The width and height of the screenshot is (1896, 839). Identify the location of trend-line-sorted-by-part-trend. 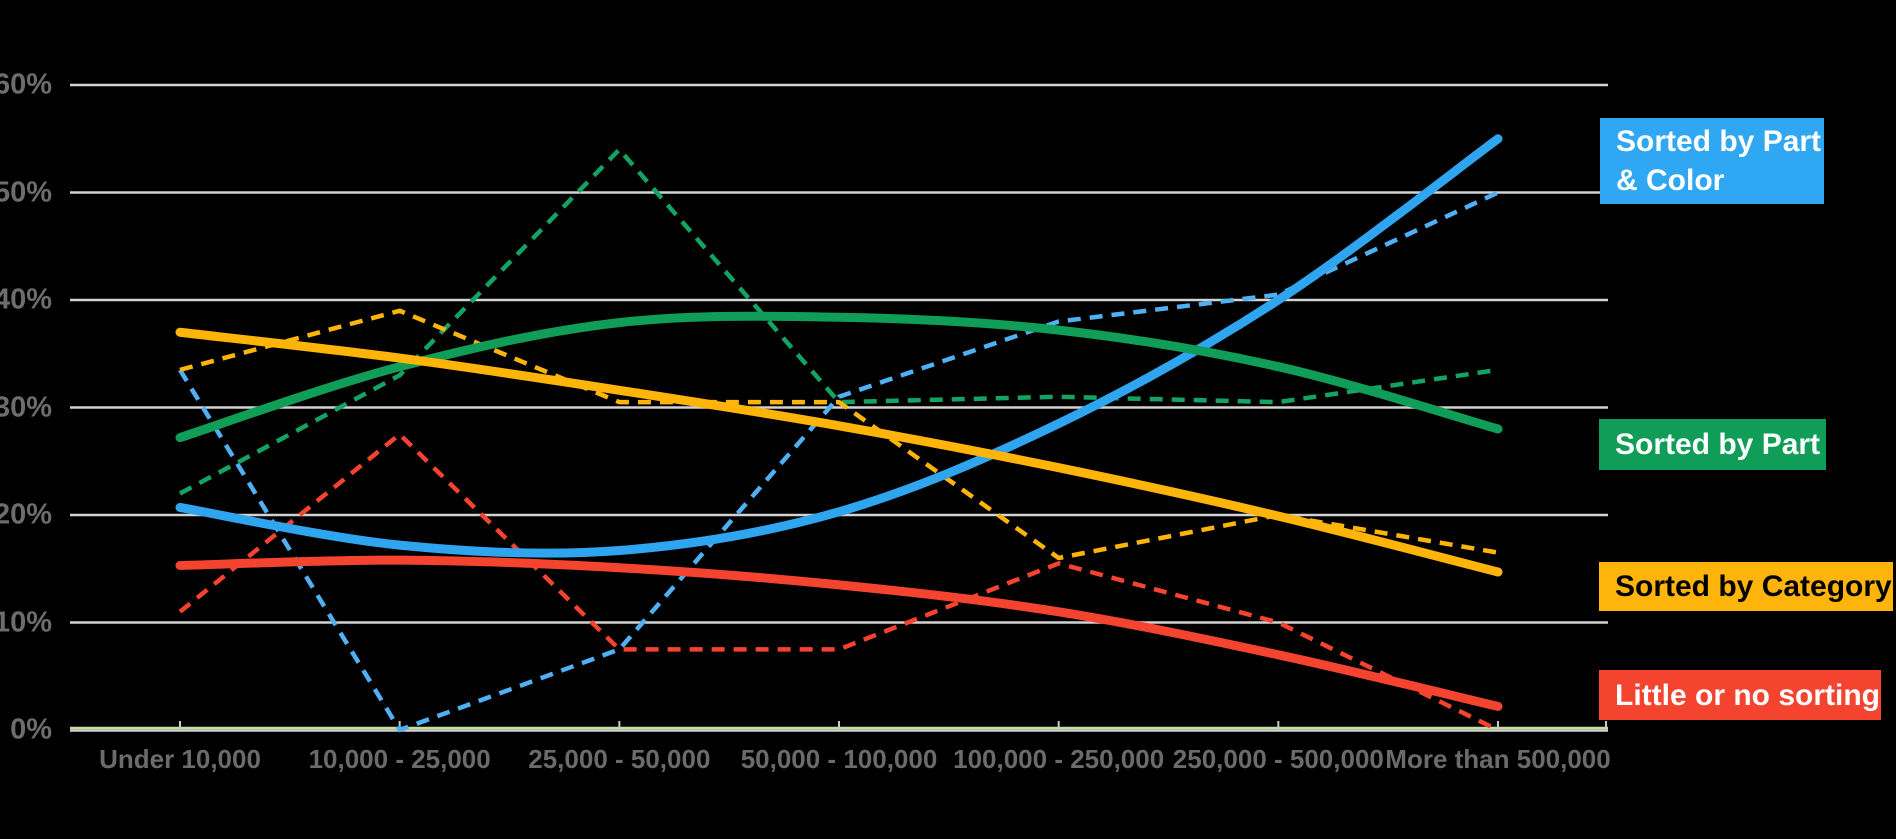
(839, 377).